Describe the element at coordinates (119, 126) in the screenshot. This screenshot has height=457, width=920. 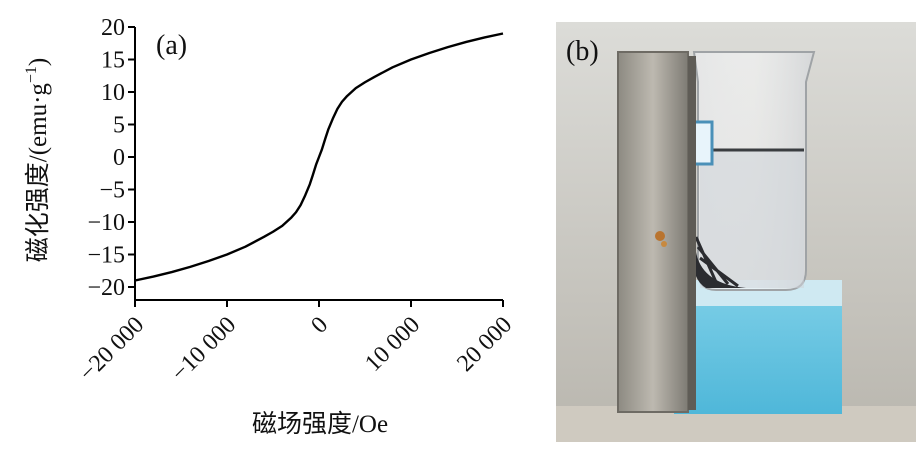
I see `y-tick-label: 5` at that location.